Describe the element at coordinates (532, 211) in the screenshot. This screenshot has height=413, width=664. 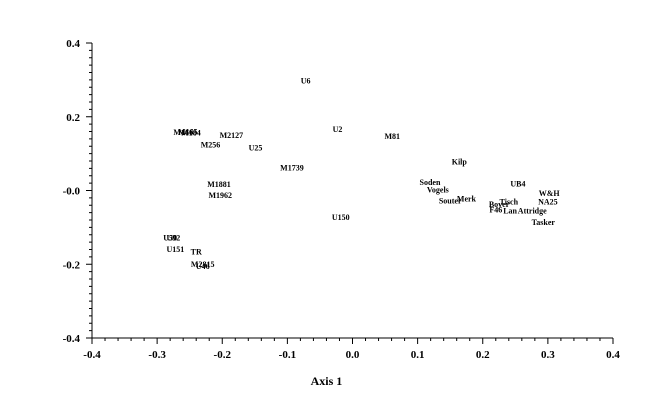
I see `point-label: Attridge` at that location.